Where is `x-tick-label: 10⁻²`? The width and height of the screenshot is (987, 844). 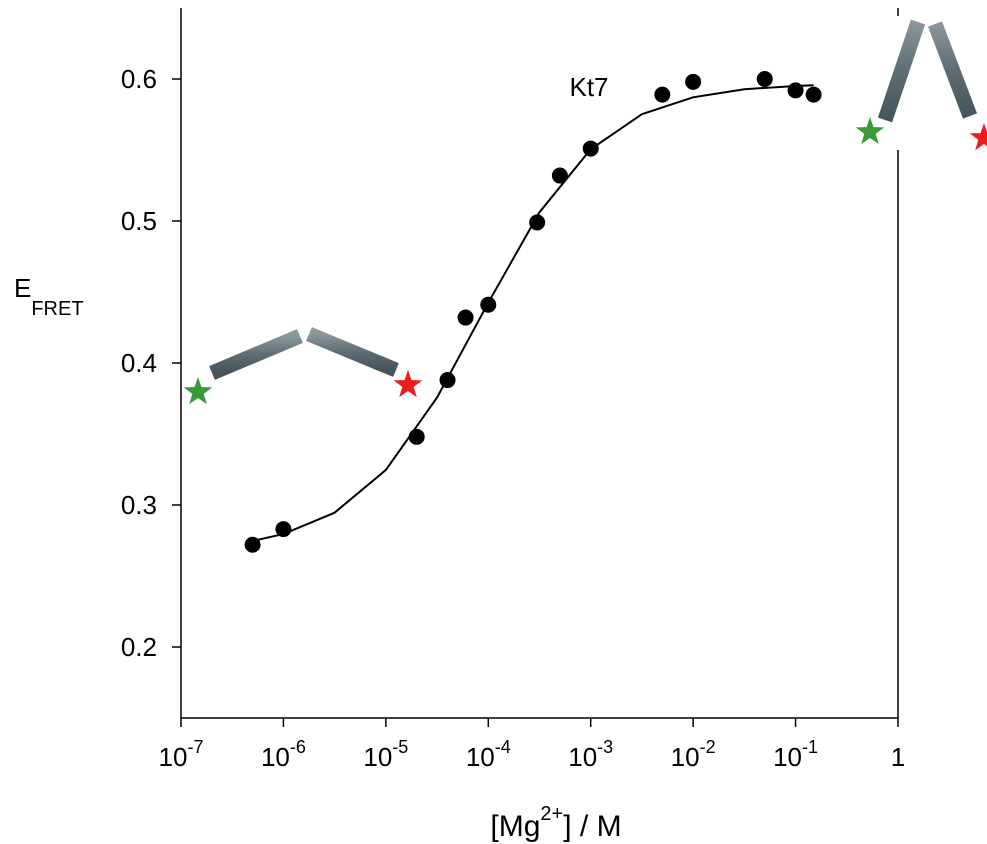
x-tick-label: 10⁻² is located at coordinates (693, 754).